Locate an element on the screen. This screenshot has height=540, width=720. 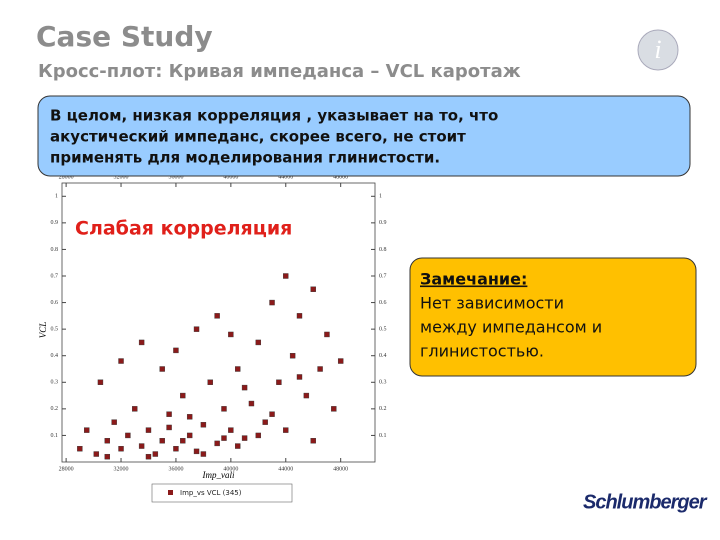
legend-box is located at coordinates (222, 493).